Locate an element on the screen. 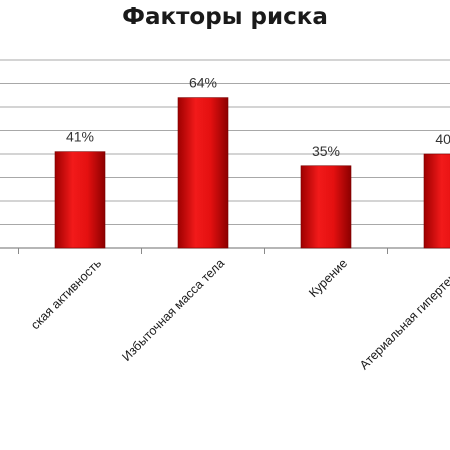 The image size is (450, 450). category-label: Избыточная масса тела is located at coordinates (173, 310).